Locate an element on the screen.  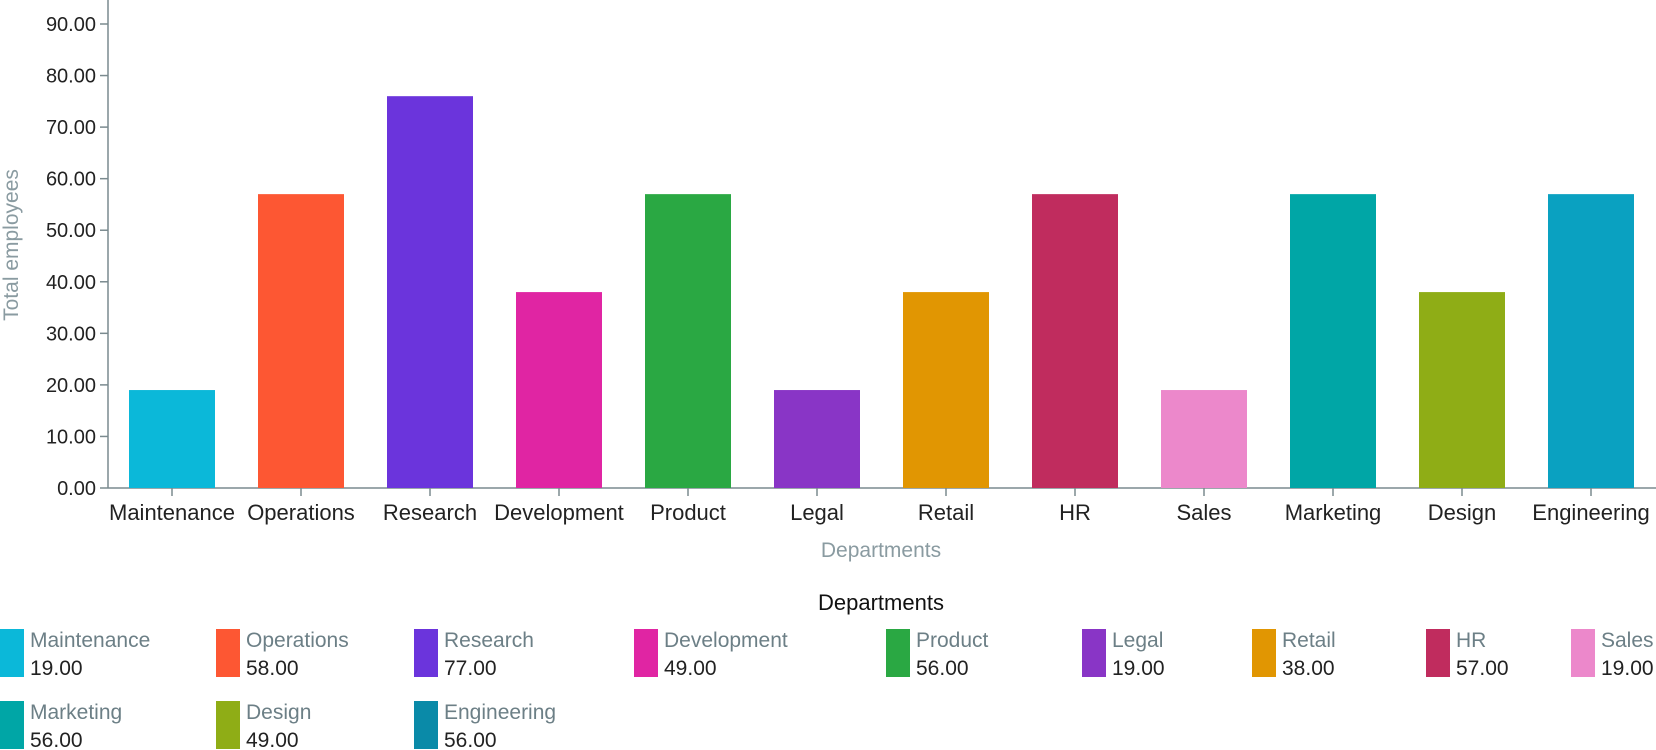
bar-marketing is located at coordinates (1333, 341).